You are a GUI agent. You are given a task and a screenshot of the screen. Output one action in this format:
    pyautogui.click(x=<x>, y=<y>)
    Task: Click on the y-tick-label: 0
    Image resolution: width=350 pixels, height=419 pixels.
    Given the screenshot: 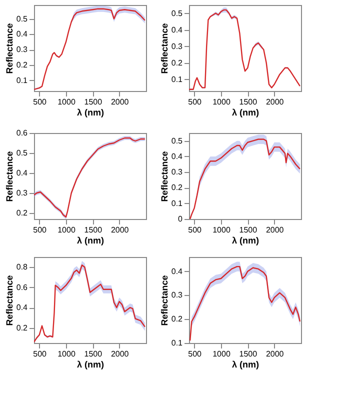 What is the action you would take?
    pyautogui.click(x=181, y=219)
    